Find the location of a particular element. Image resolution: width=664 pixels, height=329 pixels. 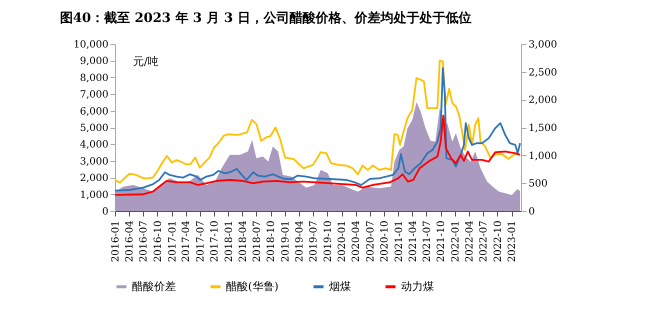

x-tick-label: 2016-01 is located at coordinates (116, 241).